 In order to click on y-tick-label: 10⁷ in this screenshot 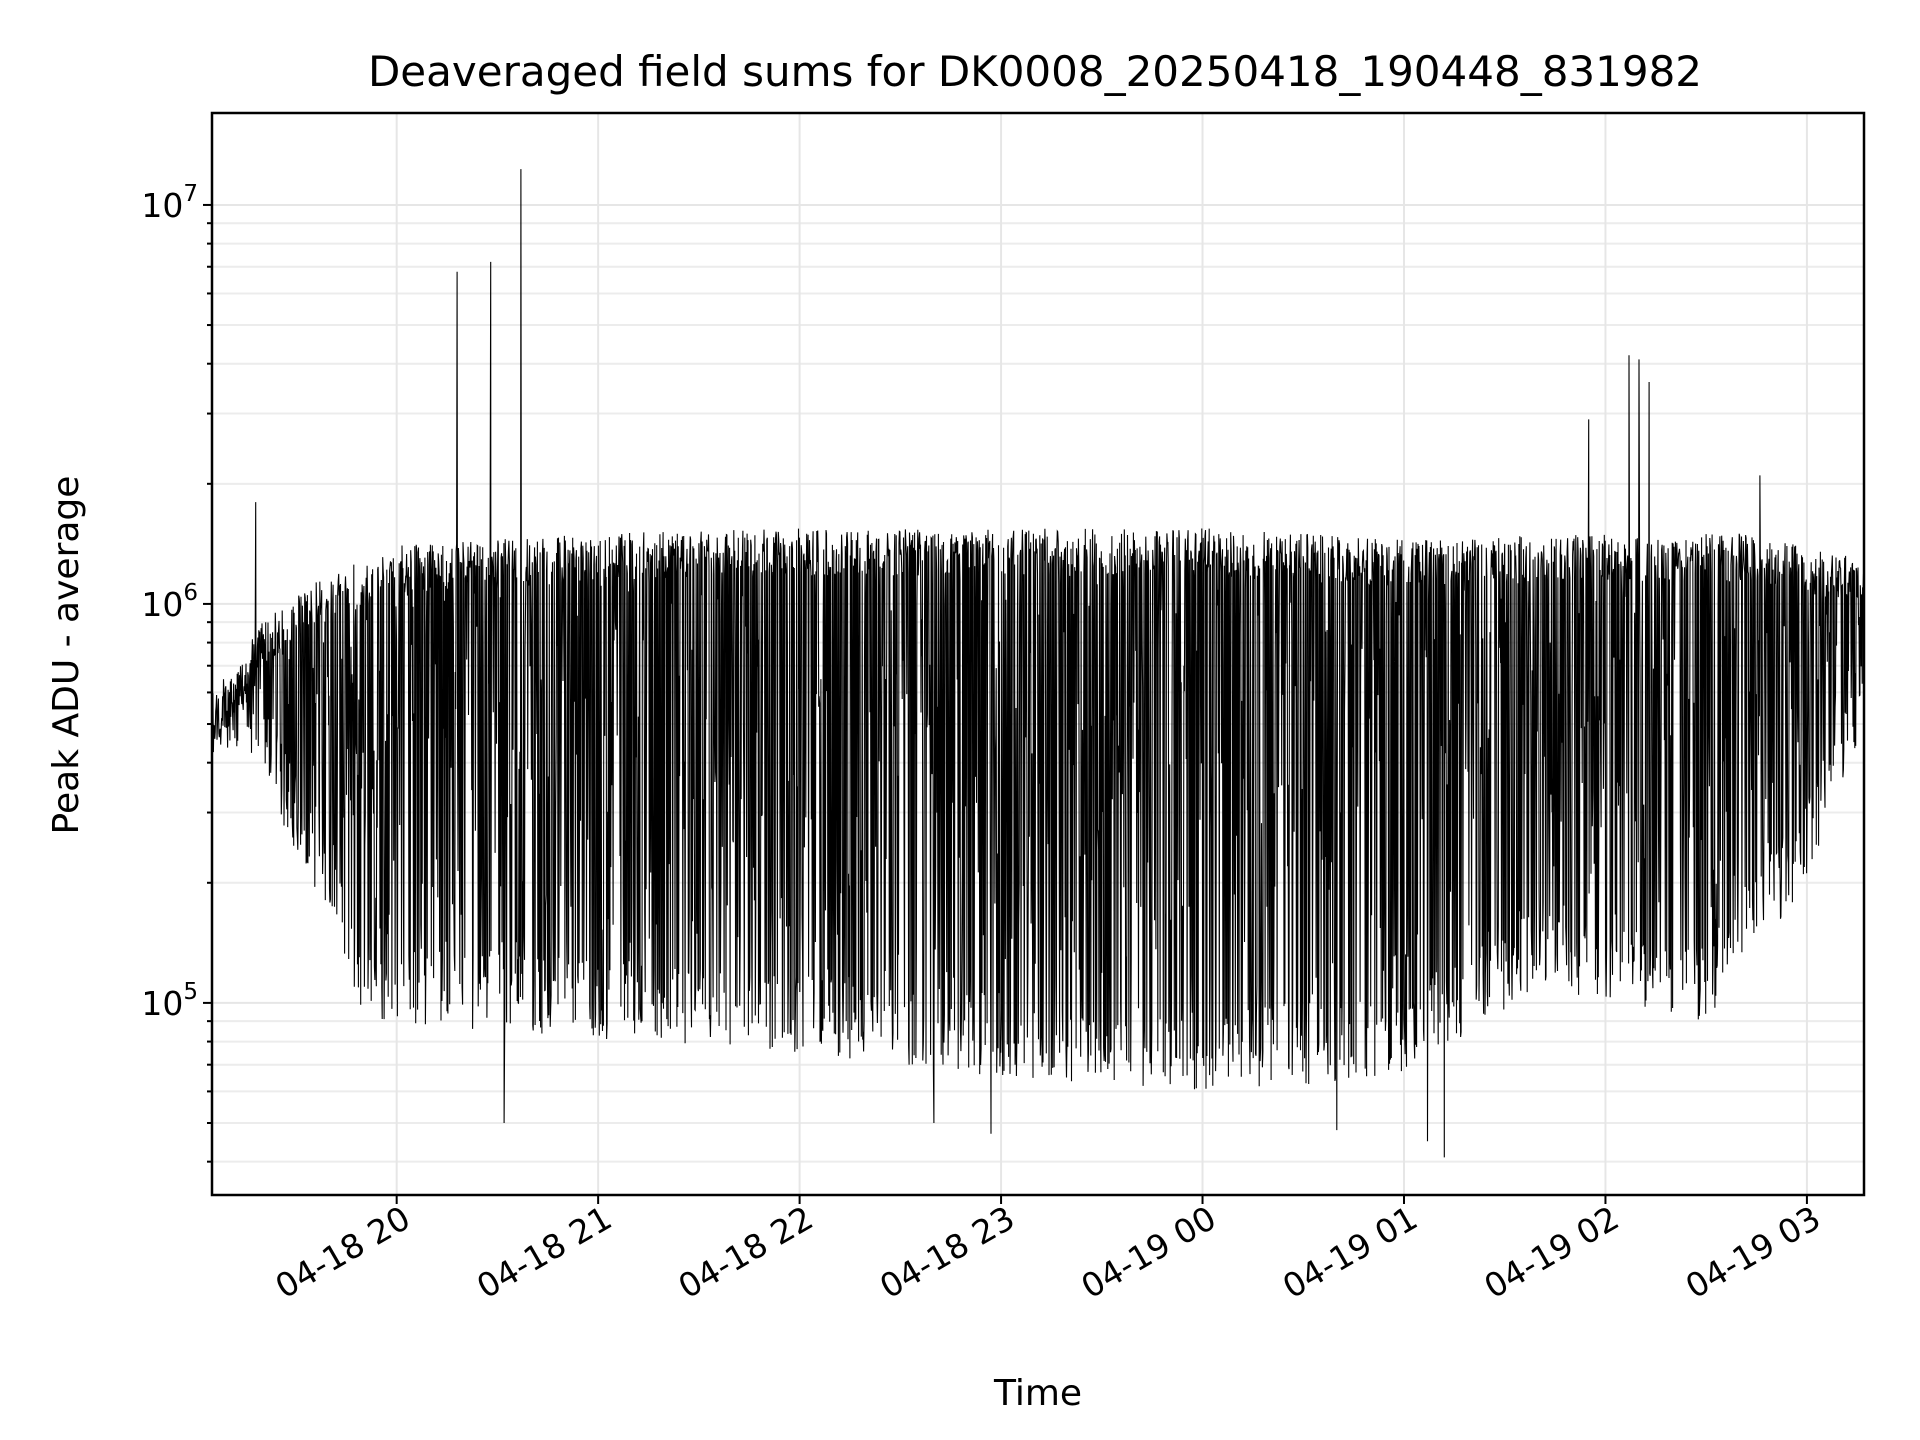, I will do `click(169, 203)`.